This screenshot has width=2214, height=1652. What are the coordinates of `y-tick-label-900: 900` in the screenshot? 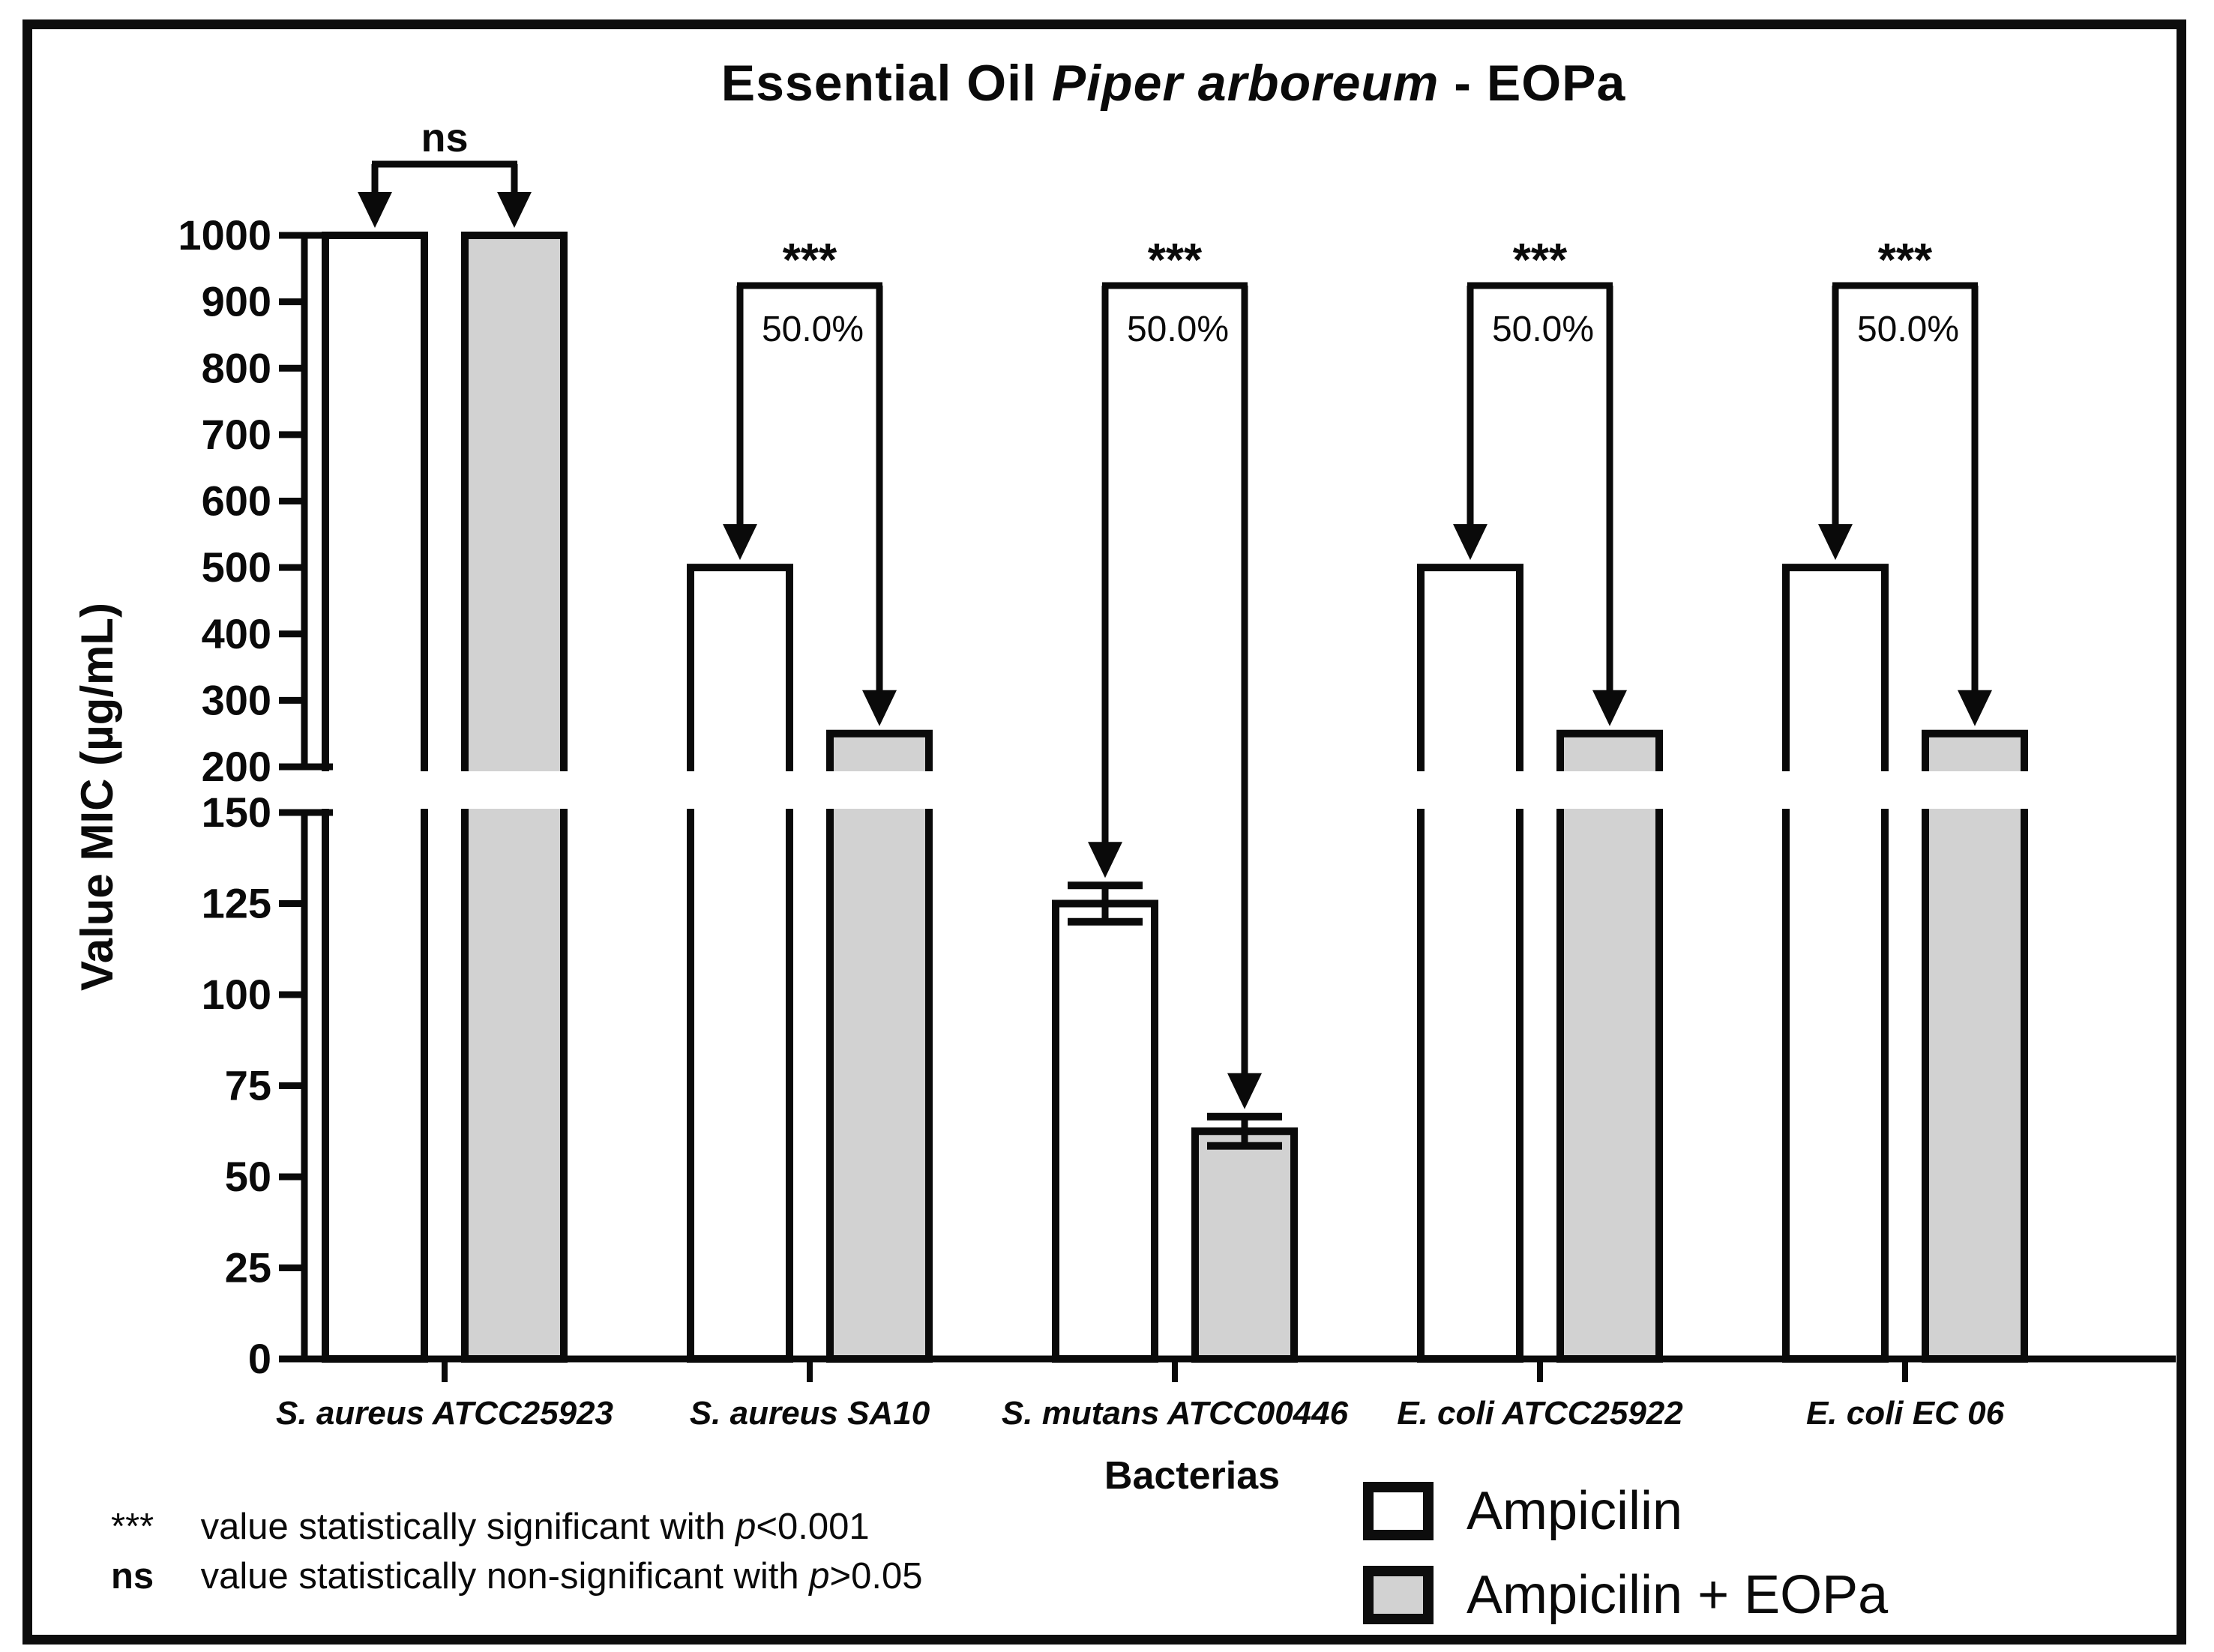 It's located at (237, 301).